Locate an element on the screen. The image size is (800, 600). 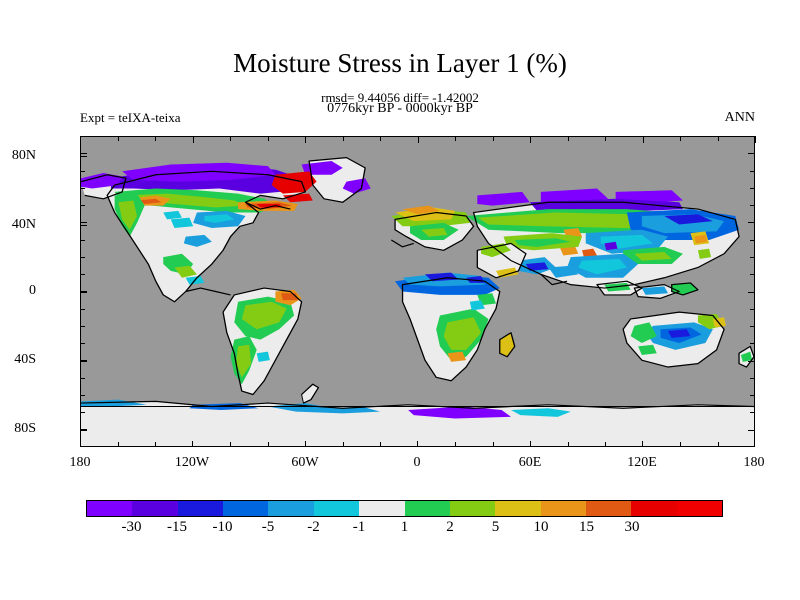
colorbar-tick-neg10: -10 is located at coordinates (222, 527).